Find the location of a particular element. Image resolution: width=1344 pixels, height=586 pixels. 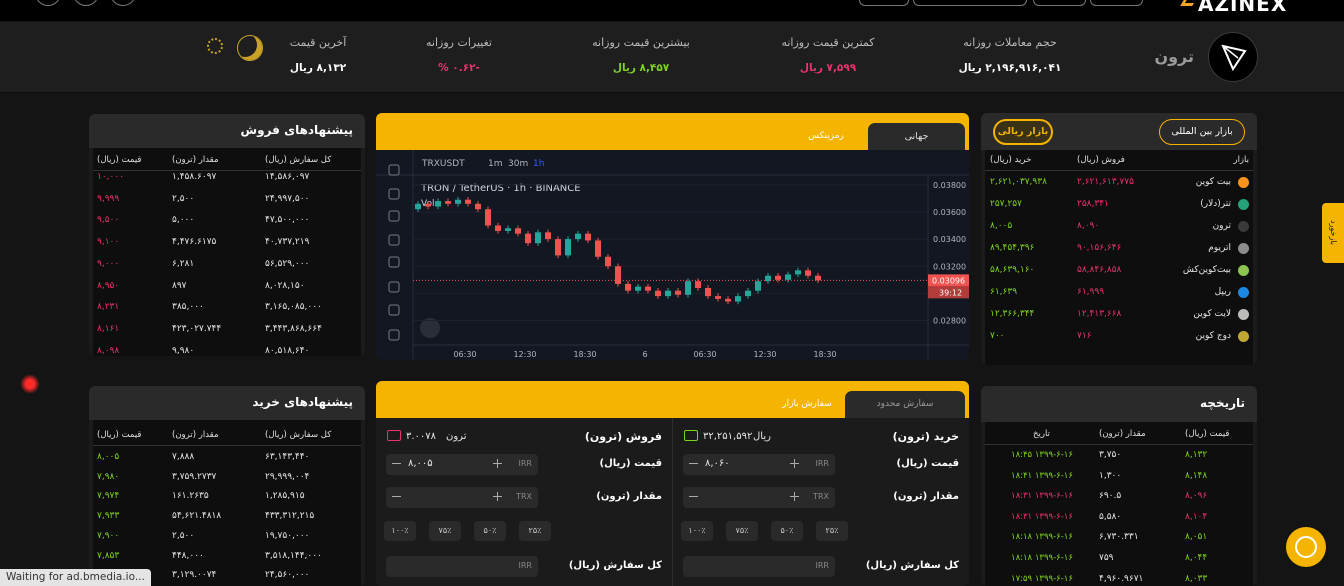

input-box: IRR is located at coordinates (759, 566).